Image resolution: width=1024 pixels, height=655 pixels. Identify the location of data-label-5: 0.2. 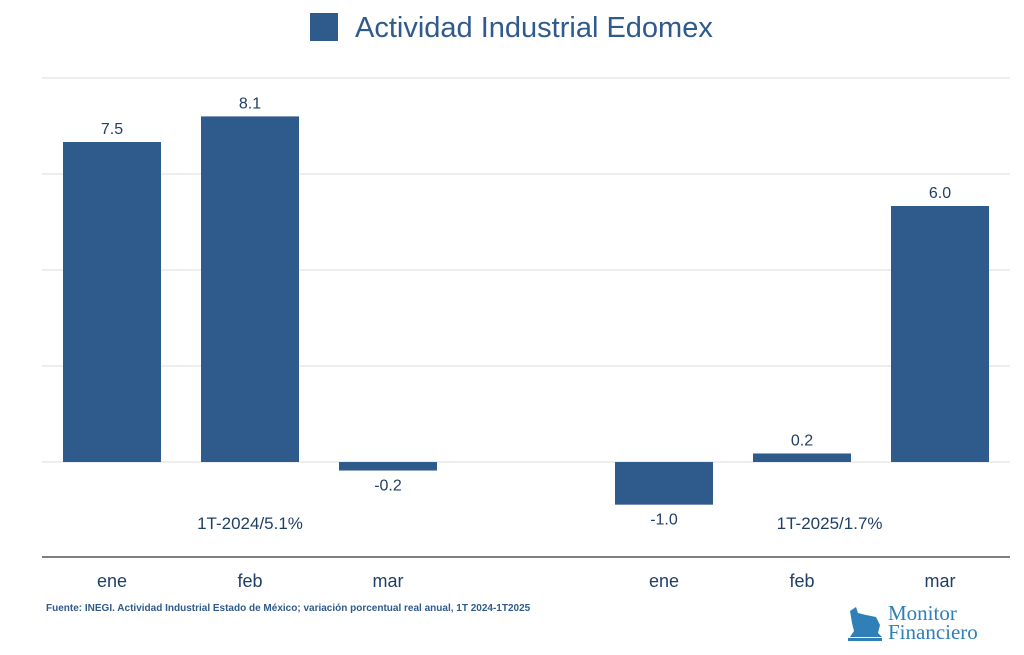
(802, 440).